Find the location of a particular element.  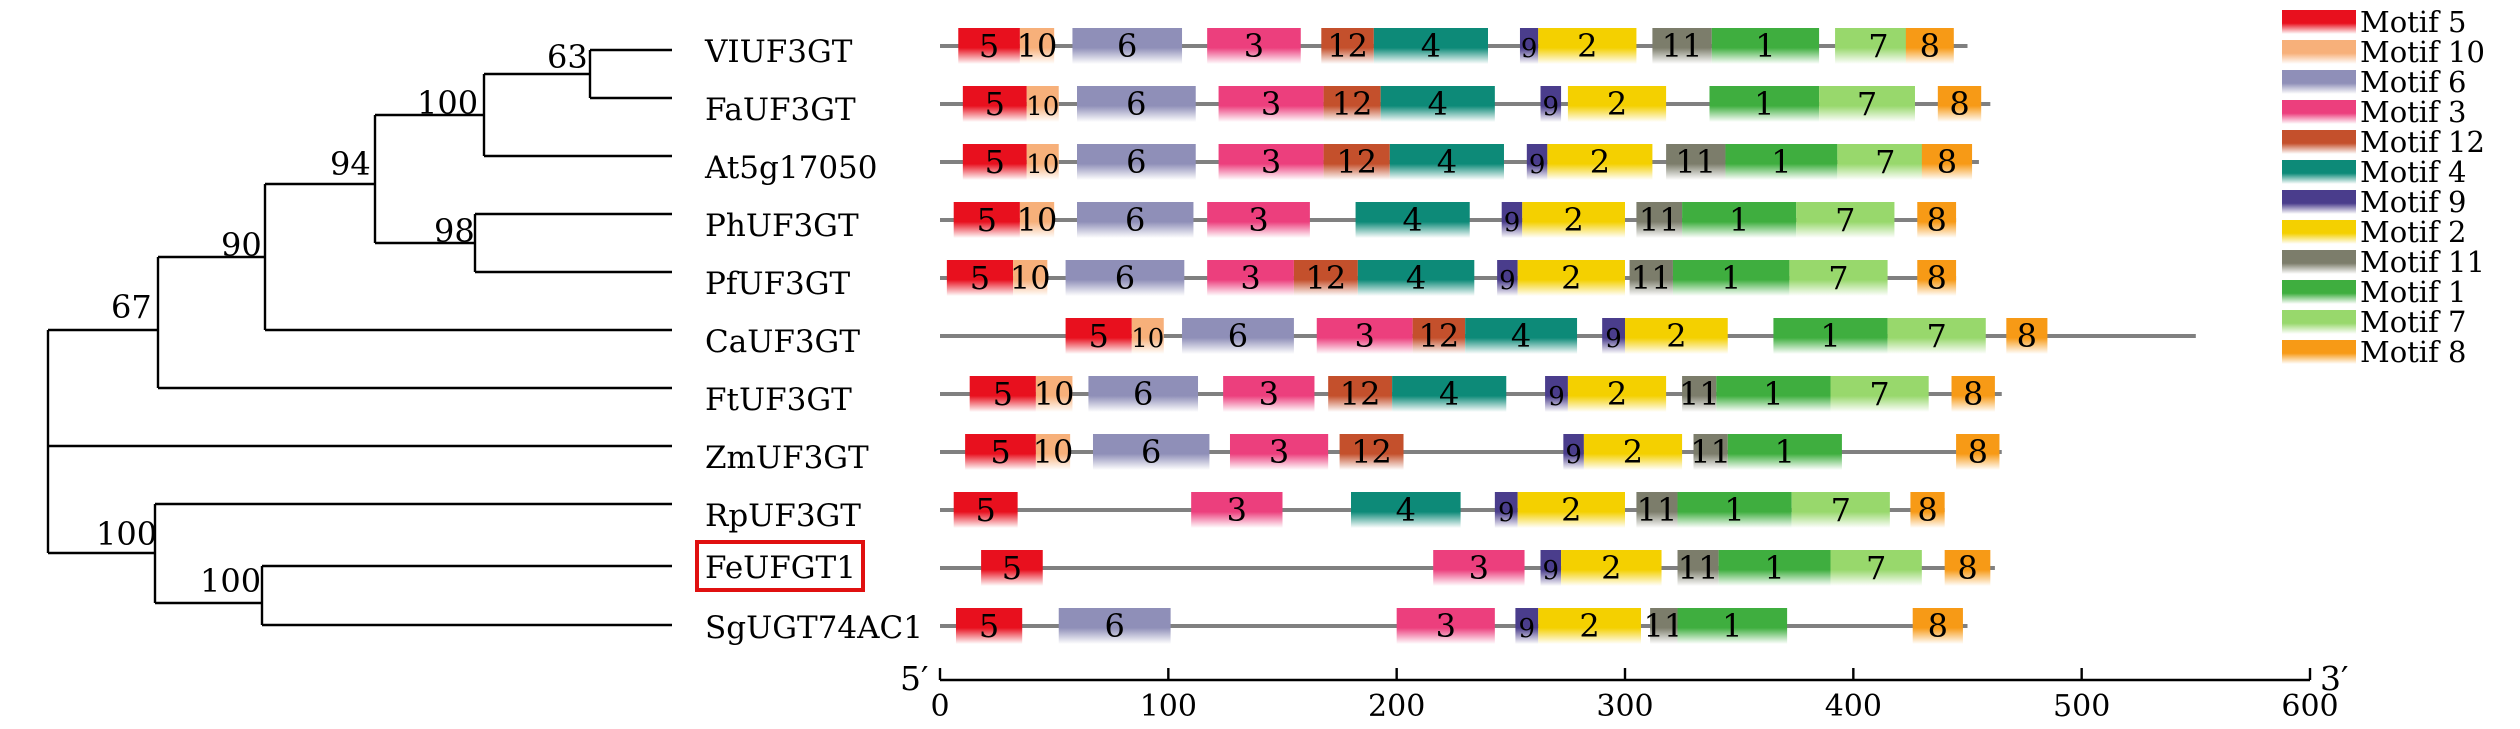

bootstrap-label: 100 is located at coordinates (230, 581).